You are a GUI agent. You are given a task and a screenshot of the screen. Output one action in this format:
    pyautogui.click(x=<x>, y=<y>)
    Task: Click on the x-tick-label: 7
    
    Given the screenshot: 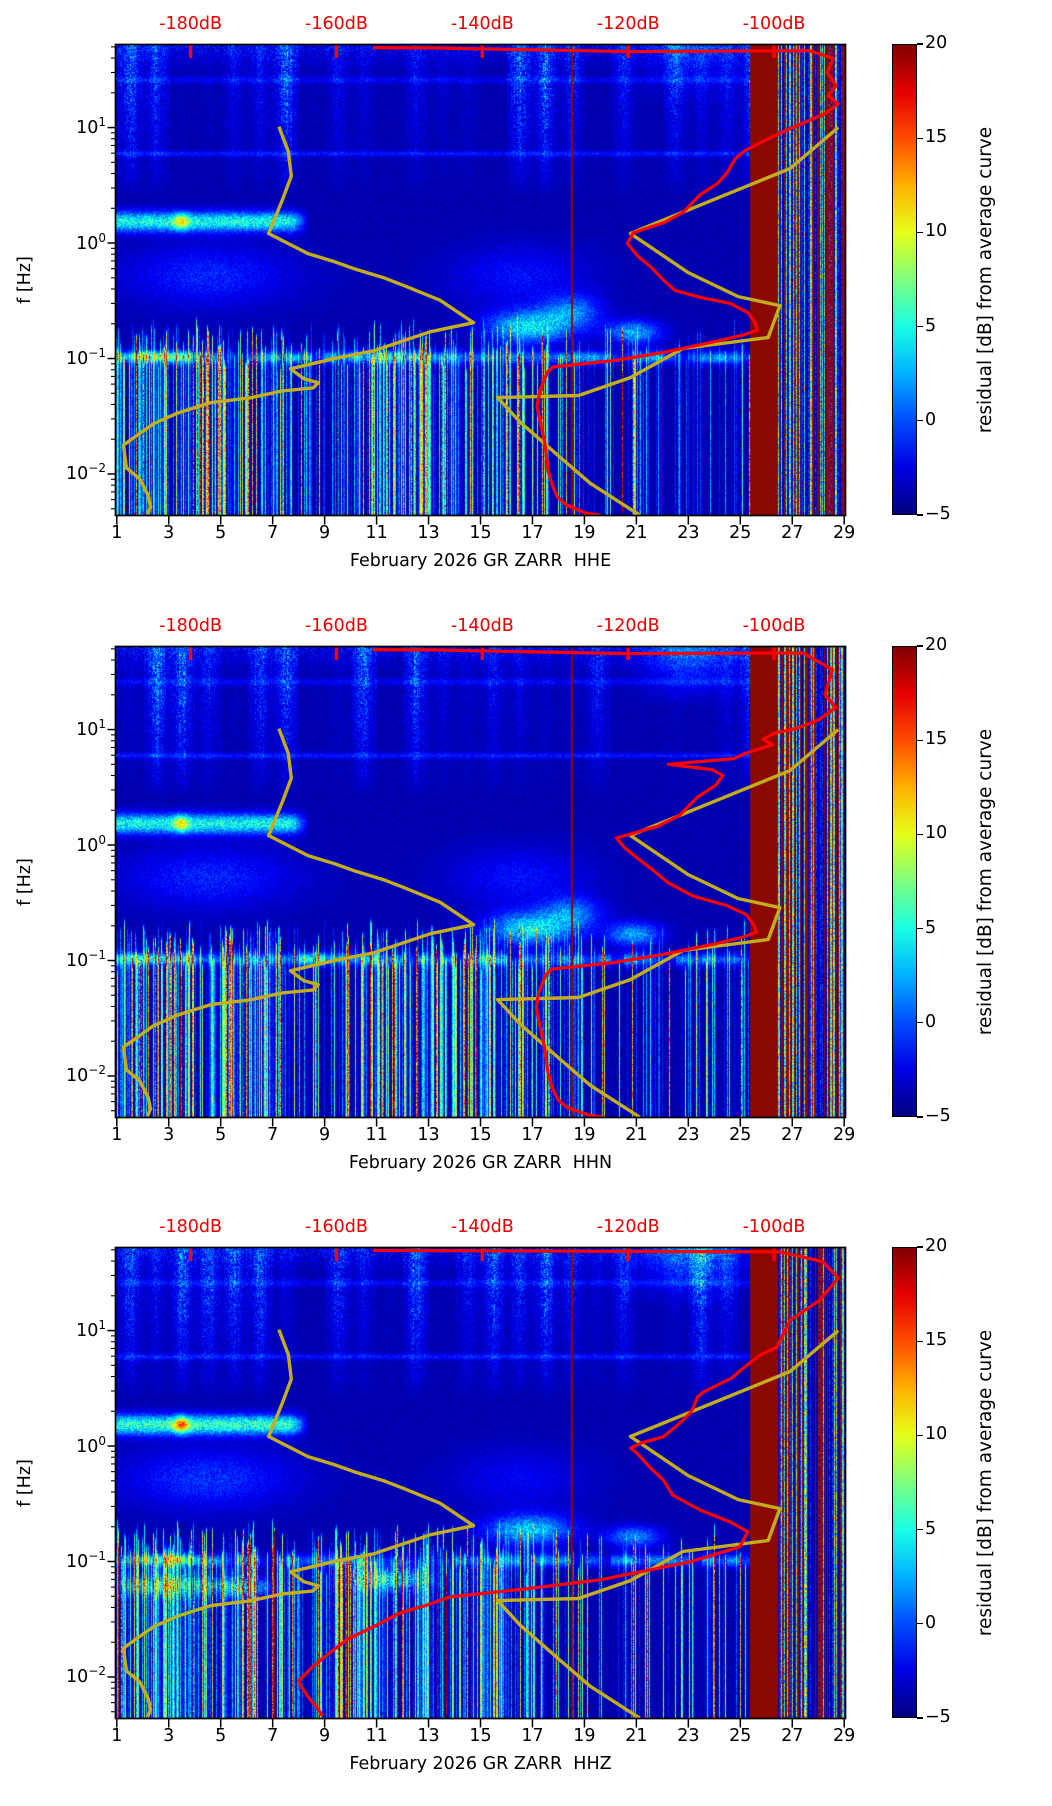 What is the action you would take?
    pyautogui.click(x=273, y=1736)
    